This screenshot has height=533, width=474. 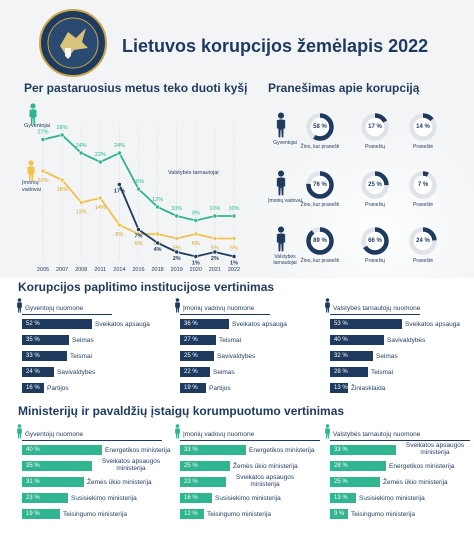 What do you see at coordinates (193, 173) in the screenshot?
I see `series-name: Valstybės tarnautojai` at bounding box center [193, 173].